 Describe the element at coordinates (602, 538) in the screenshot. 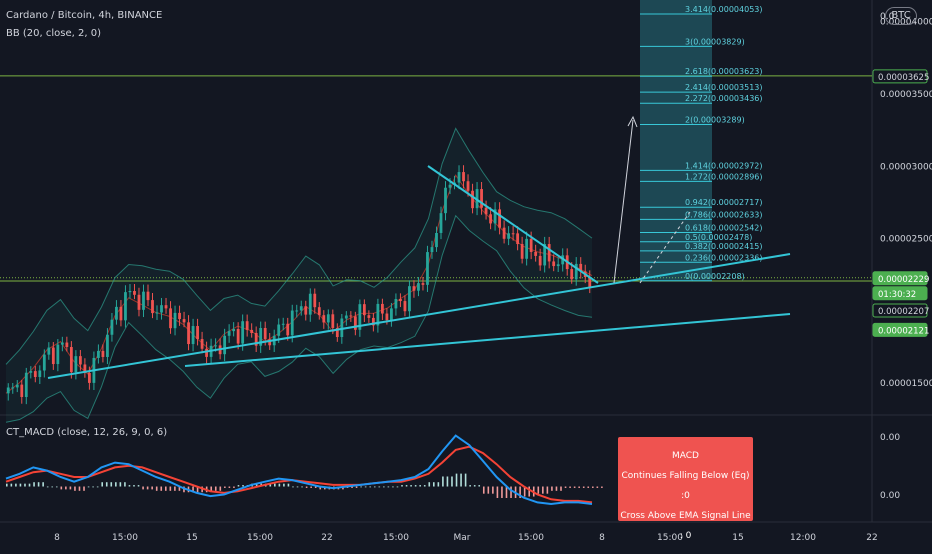

I see `time-axis-tick: 8` at that location.